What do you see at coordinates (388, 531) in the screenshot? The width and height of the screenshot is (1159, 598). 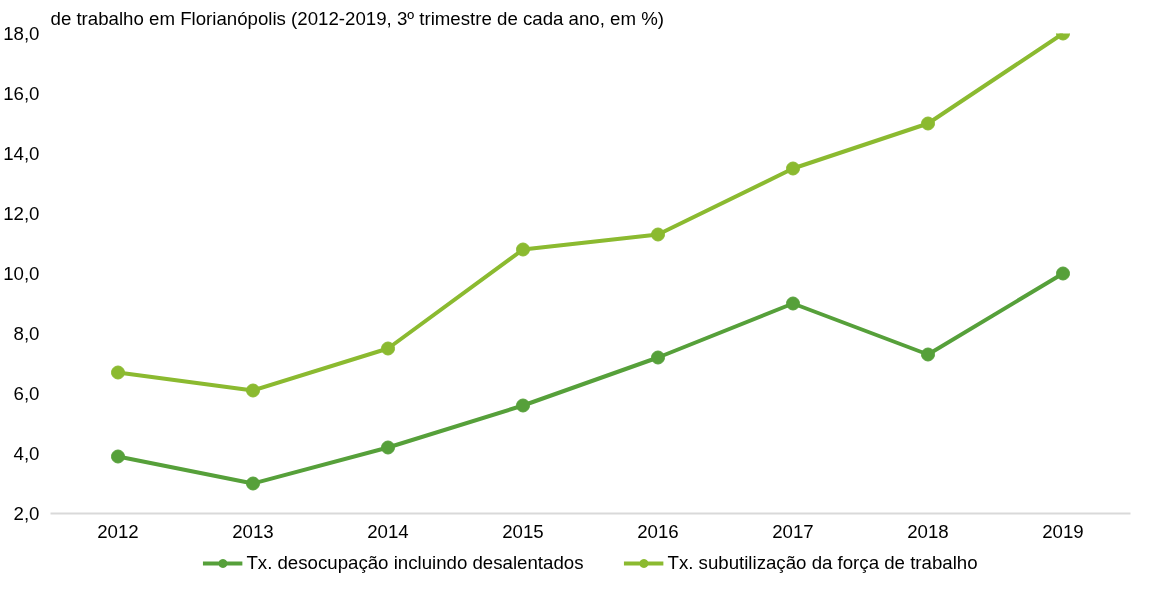 I see `x-tick-label: 2014` at bounding box center [388, 531].